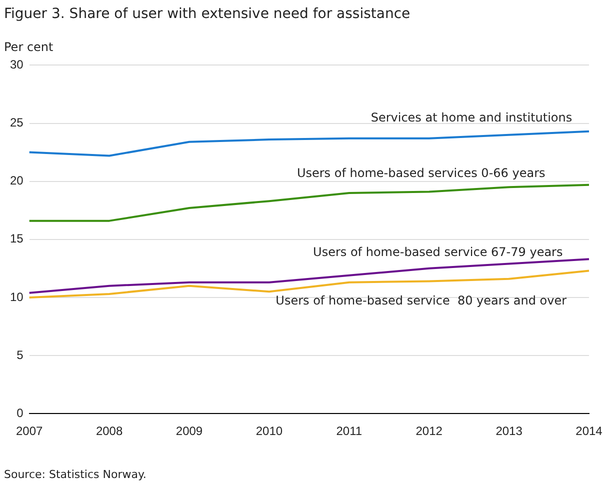 The width and height of the screenshot is (609, 488). Describe the element at coordinates (17, 297) in the screenshot. I see `y-tick-label: 10` at that location.